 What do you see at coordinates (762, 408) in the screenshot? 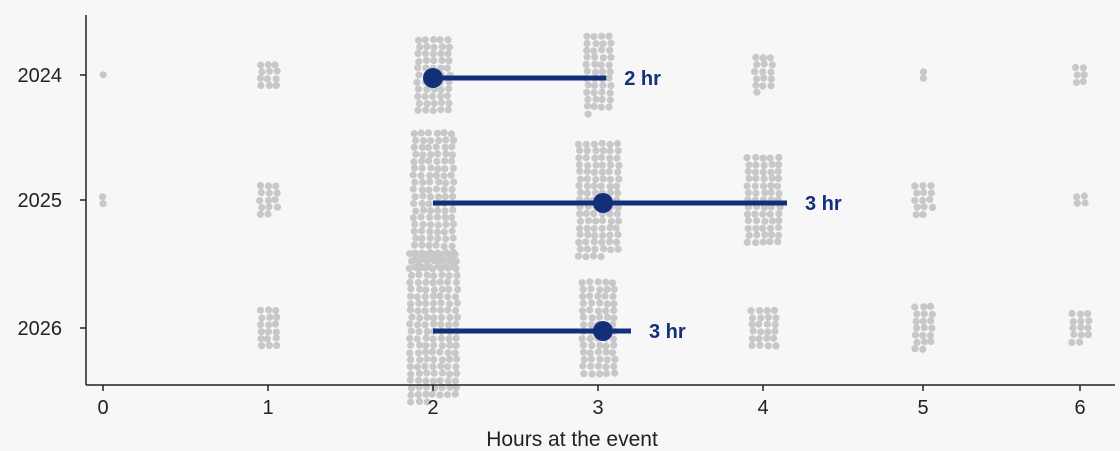
I see `x-tick-label: 4` at bounding box center [762, 408].